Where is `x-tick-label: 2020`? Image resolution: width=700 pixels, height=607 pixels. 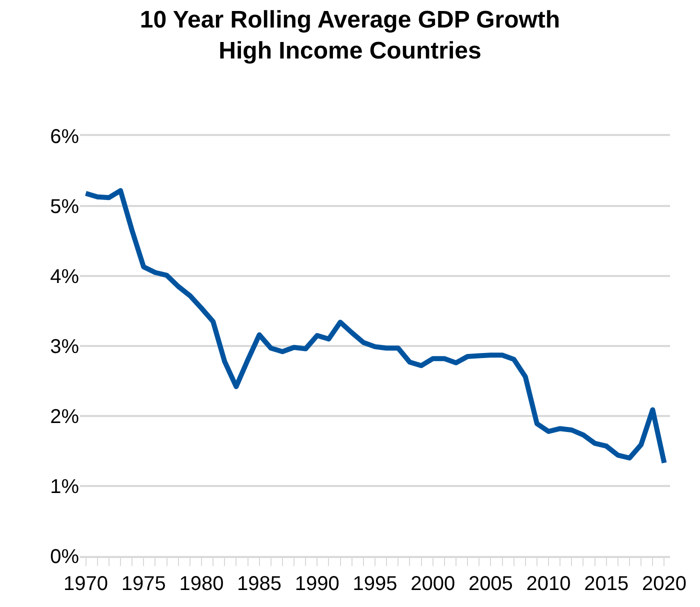 x-tick-label: 2020 is located at coordinates (664, 584).